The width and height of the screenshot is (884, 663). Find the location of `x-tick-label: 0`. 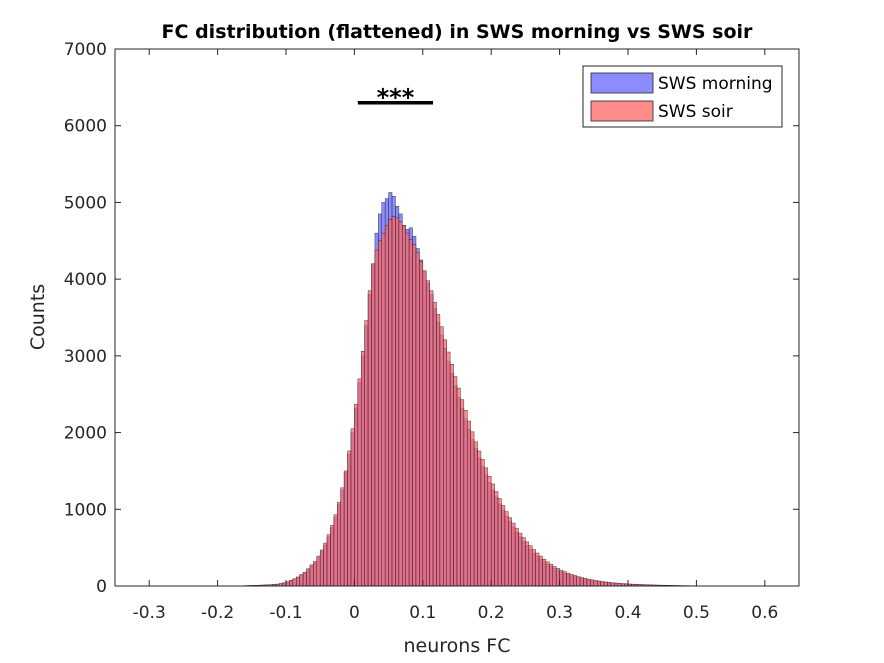

x-tick-label: 0 is located at coordinates (354, 613).